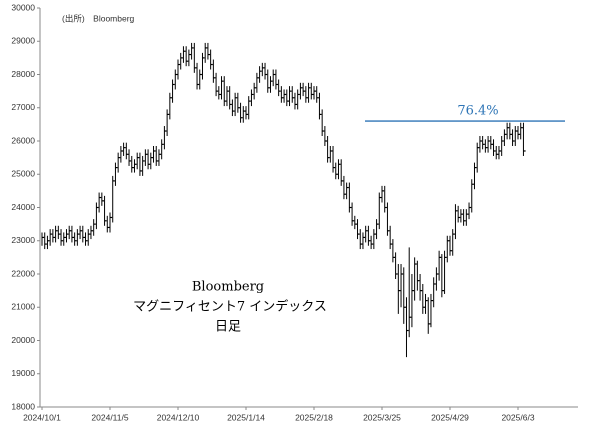  I want to click on annotation: Bloomberg, so click(228, 287).